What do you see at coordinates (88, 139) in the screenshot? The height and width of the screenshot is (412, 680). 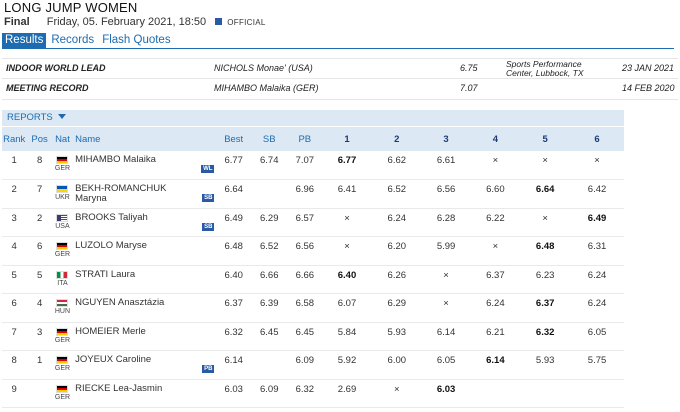 I see `column-header-name: Name` at bounding box center [88, 139].